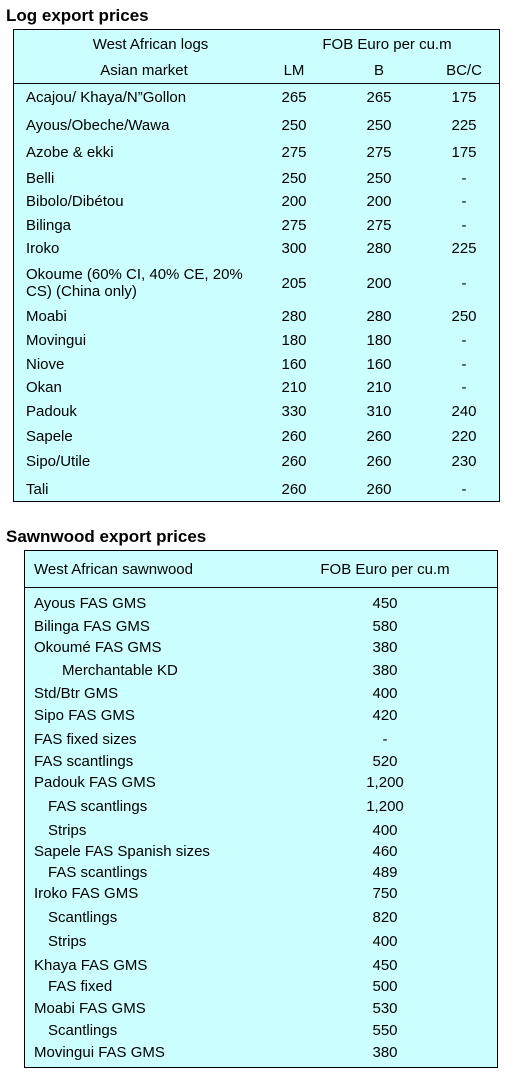 This screenshot has height=1078, width=519. Describe the element at coordinates (144, 70) in the screenshot. I see `log-header-asian-market: Asian market` at that location.